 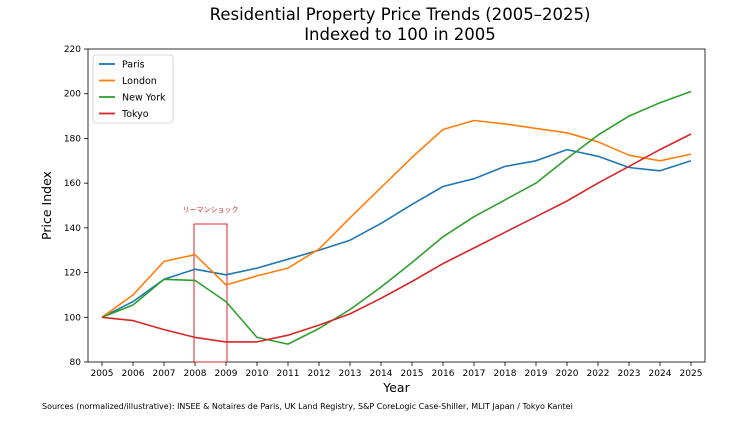 What do you see at coordinates (660, 374) in the screenshot?
I see `x-tick-label: 2024` at bounding box center [660, 374].